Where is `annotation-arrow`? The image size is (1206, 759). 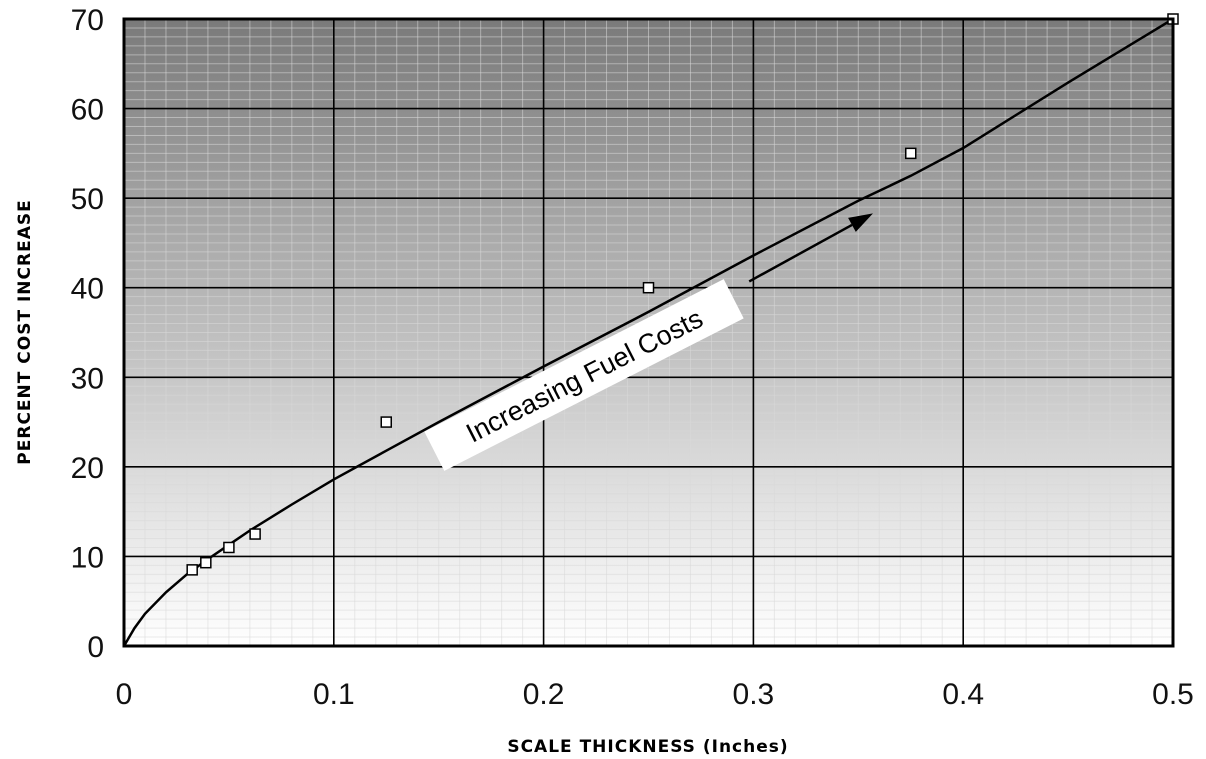 annotation-arrow is located at coordinates (810, 248).